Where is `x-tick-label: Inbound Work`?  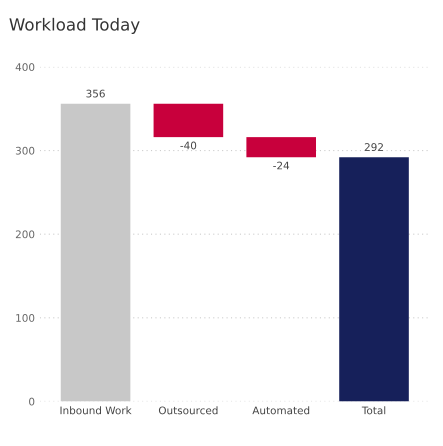
x-tick-label: Inbound Work is located at coordinates (96, 410).